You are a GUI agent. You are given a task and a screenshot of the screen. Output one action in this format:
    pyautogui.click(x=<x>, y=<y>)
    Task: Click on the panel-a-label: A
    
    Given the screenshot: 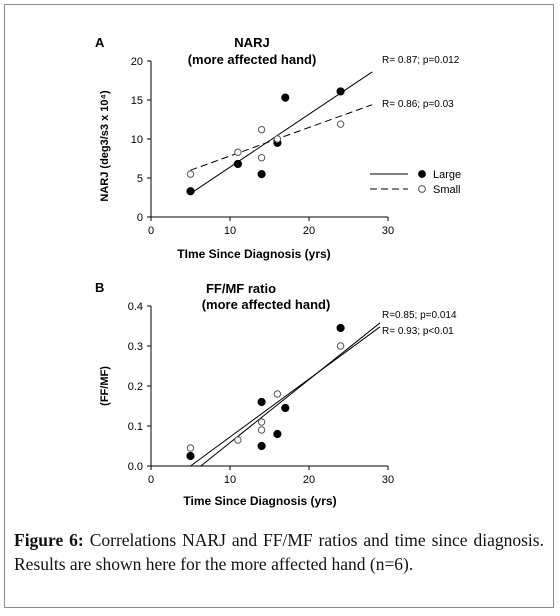 What is the action you would take?
    pyautogui.click(x=100, y=42)
    